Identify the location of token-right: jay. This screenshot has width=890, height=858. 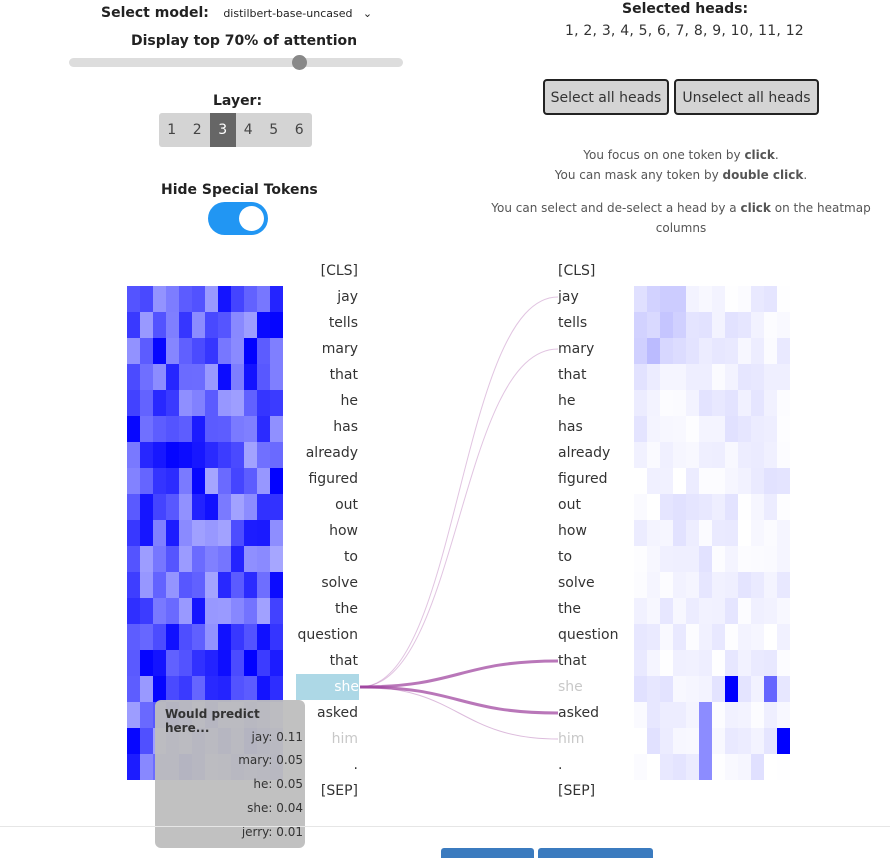
(568, 297).